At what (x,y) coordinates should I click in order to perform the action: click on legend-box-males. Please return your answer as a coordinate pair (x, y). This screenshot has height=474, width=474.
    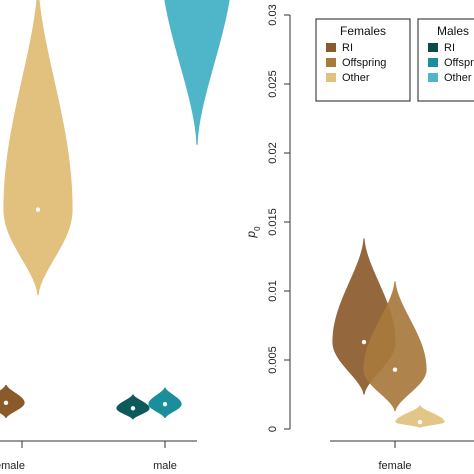
    Looking at the image, I should click on (445, 60).